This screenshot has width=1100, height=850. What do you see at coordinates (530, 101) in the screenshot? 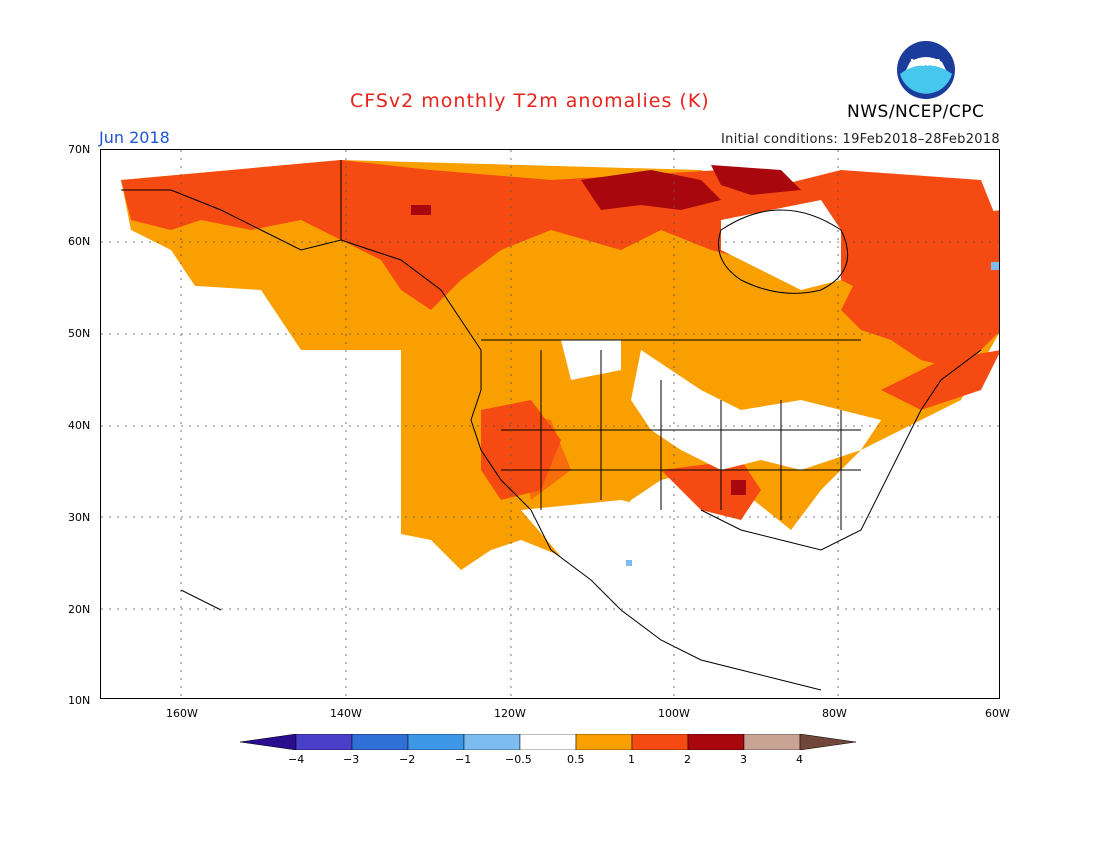
I see `map-title: CFSv2 monthly T2m anomalies (K)` at bounding box center [530, 101].